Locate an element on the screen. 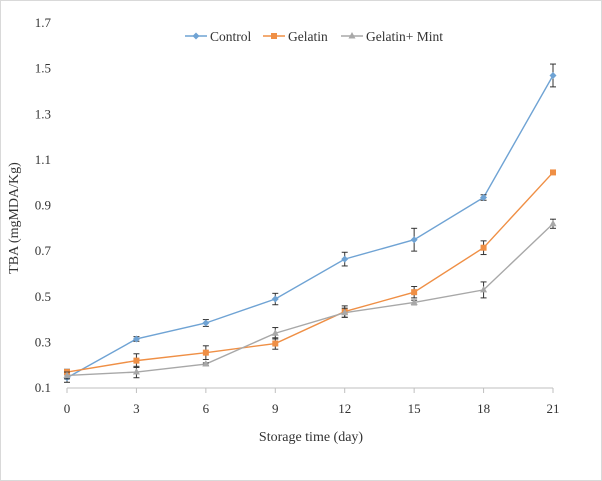 Image resolution: width=602 pixels, height=481 pixels. x-tick-label: 6 is located at coordinates (206, 408).